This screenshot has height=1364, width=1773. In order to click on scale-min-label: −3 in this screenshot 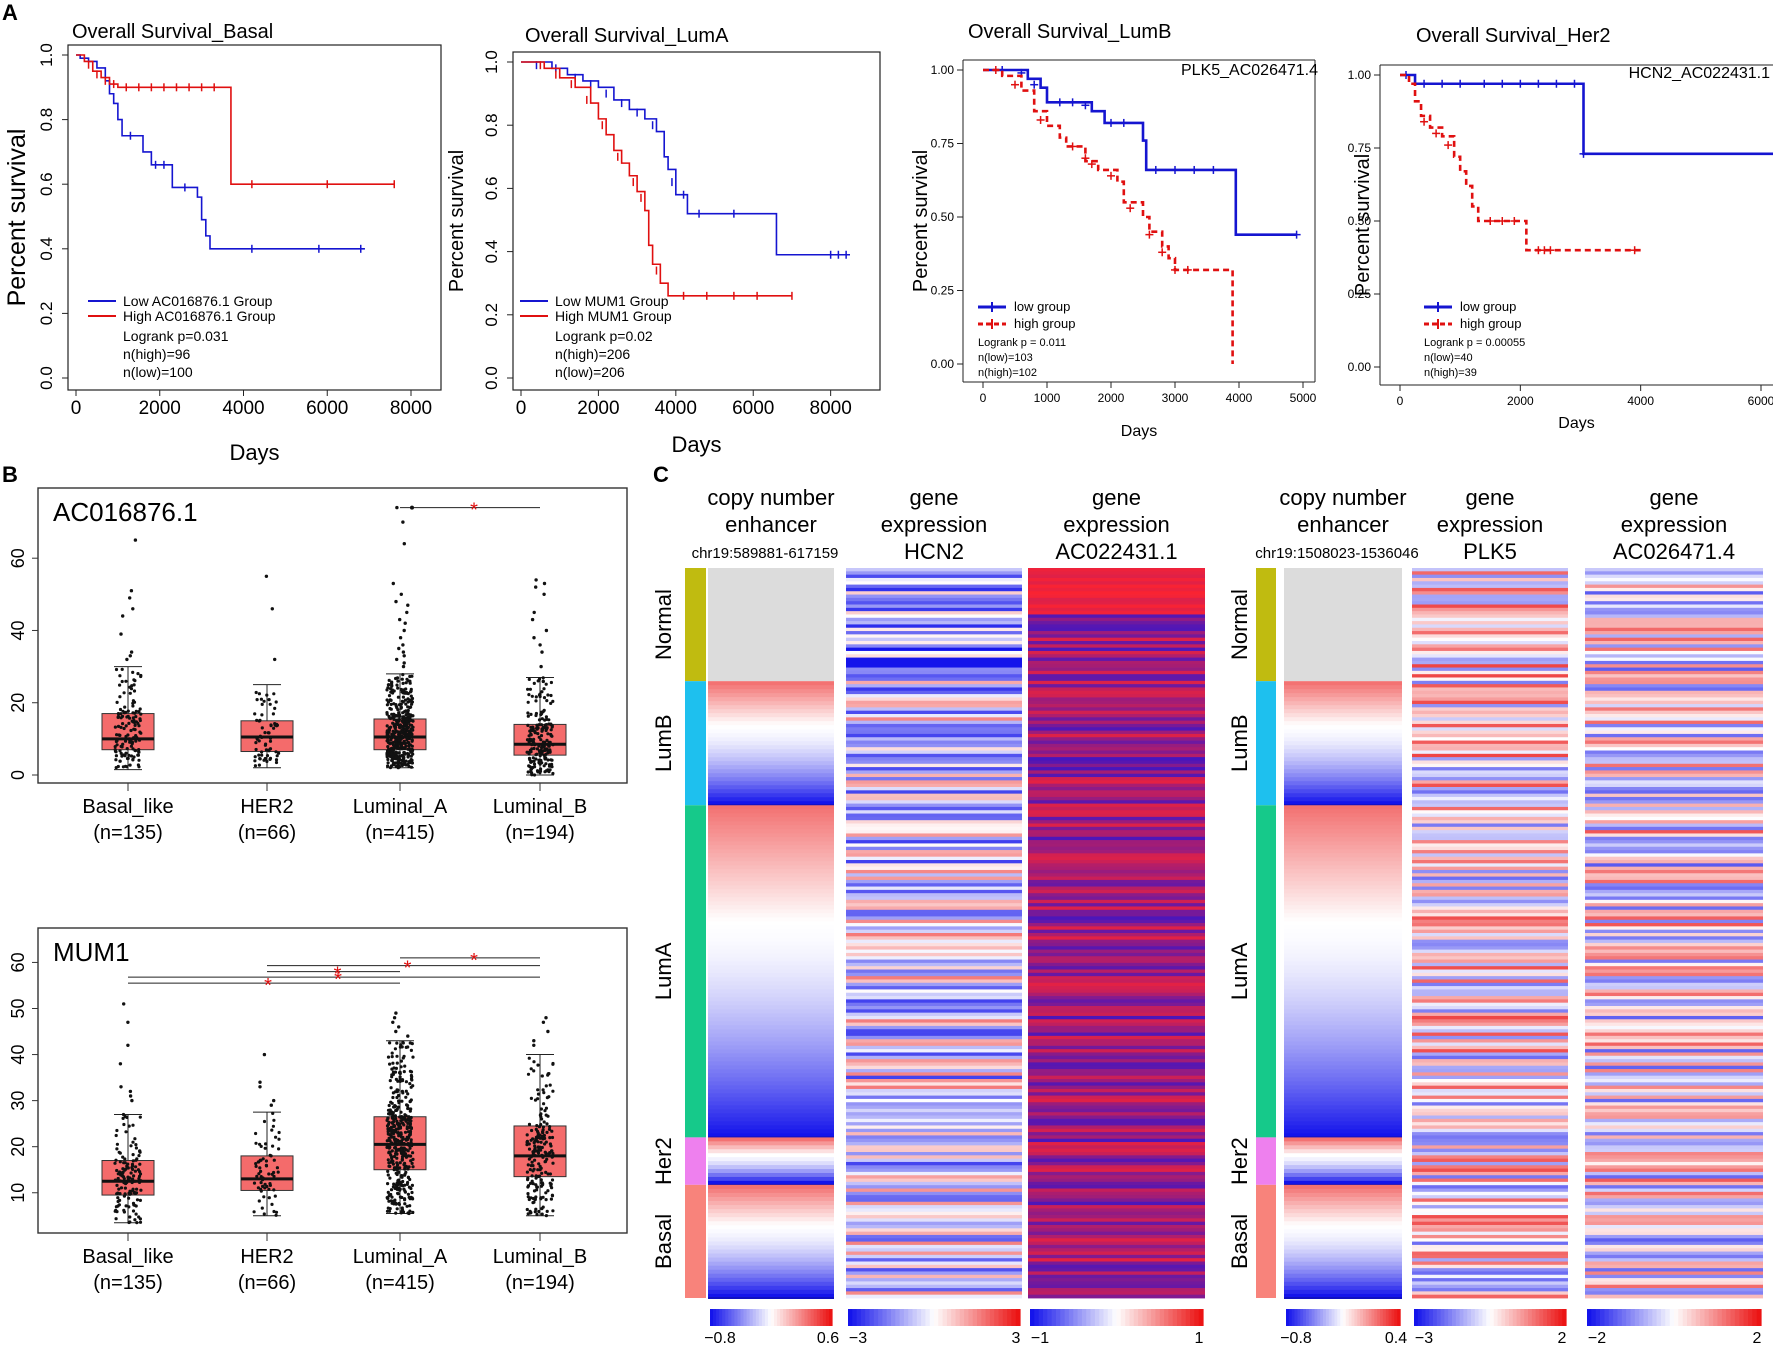, I will do `click(858, 1338)`.